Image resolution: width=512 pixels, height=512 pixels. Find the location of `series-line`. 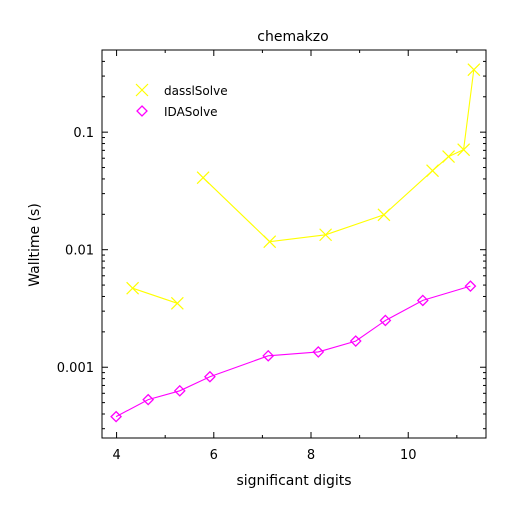

series-line is located at coordinates (155, 295).